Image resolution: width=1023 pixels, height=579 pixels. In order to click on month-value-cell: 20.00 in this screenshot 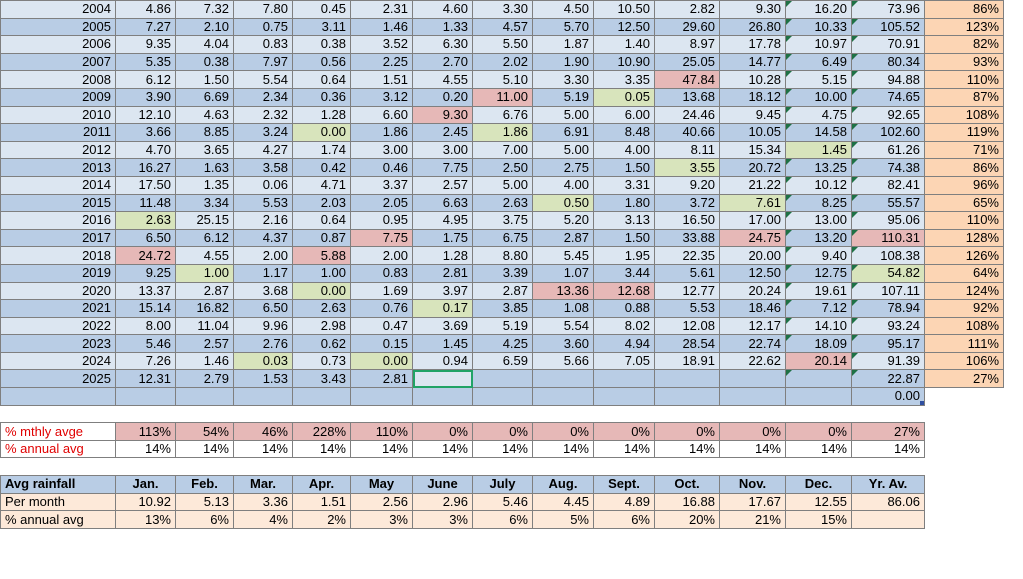, I will do `click(752, 255)`.